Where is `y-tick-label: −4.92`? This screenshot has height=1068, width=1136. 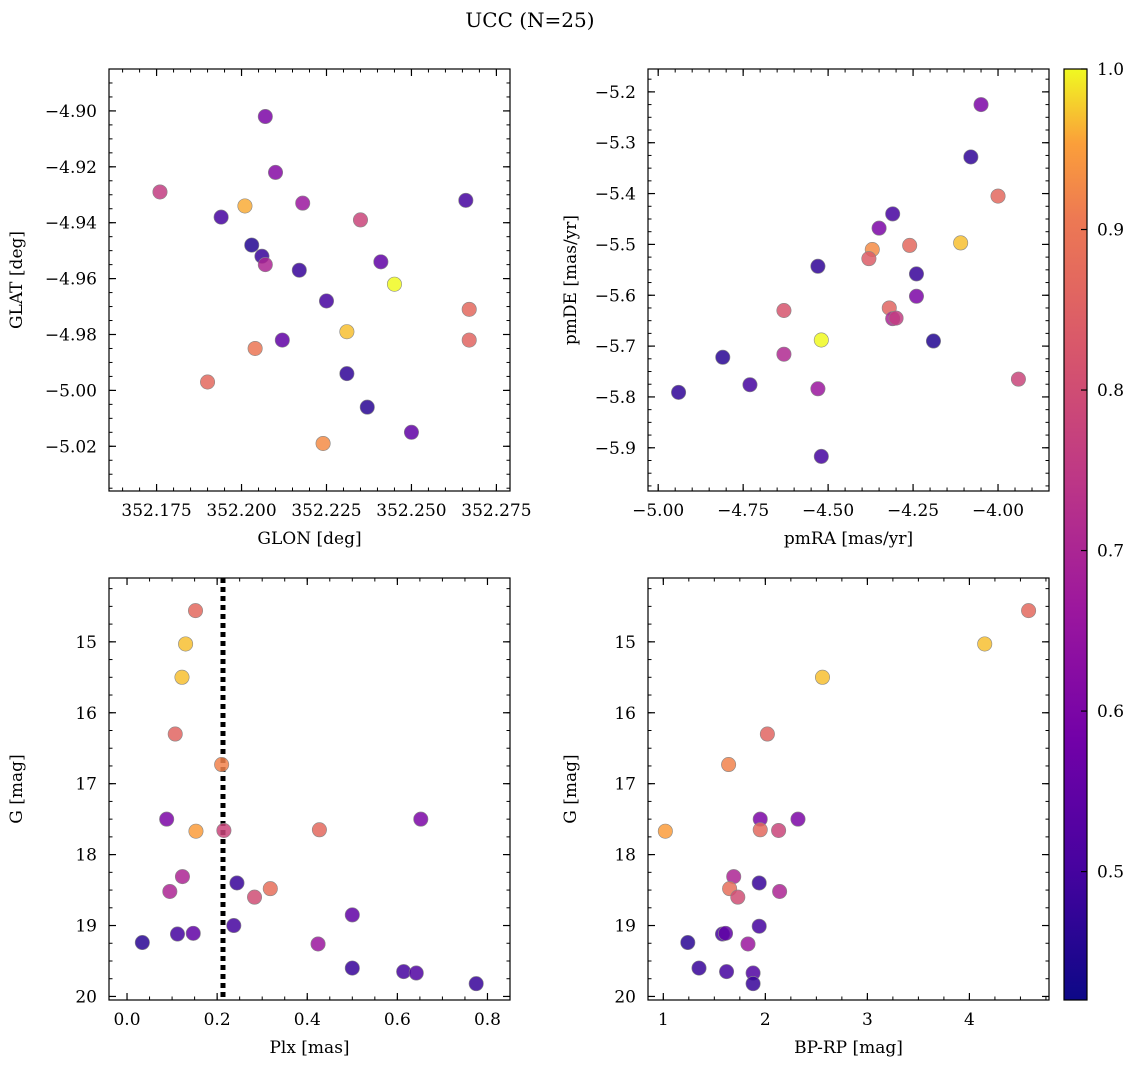
y-tick-label: −4.92 is located at coordinates (71, 168).